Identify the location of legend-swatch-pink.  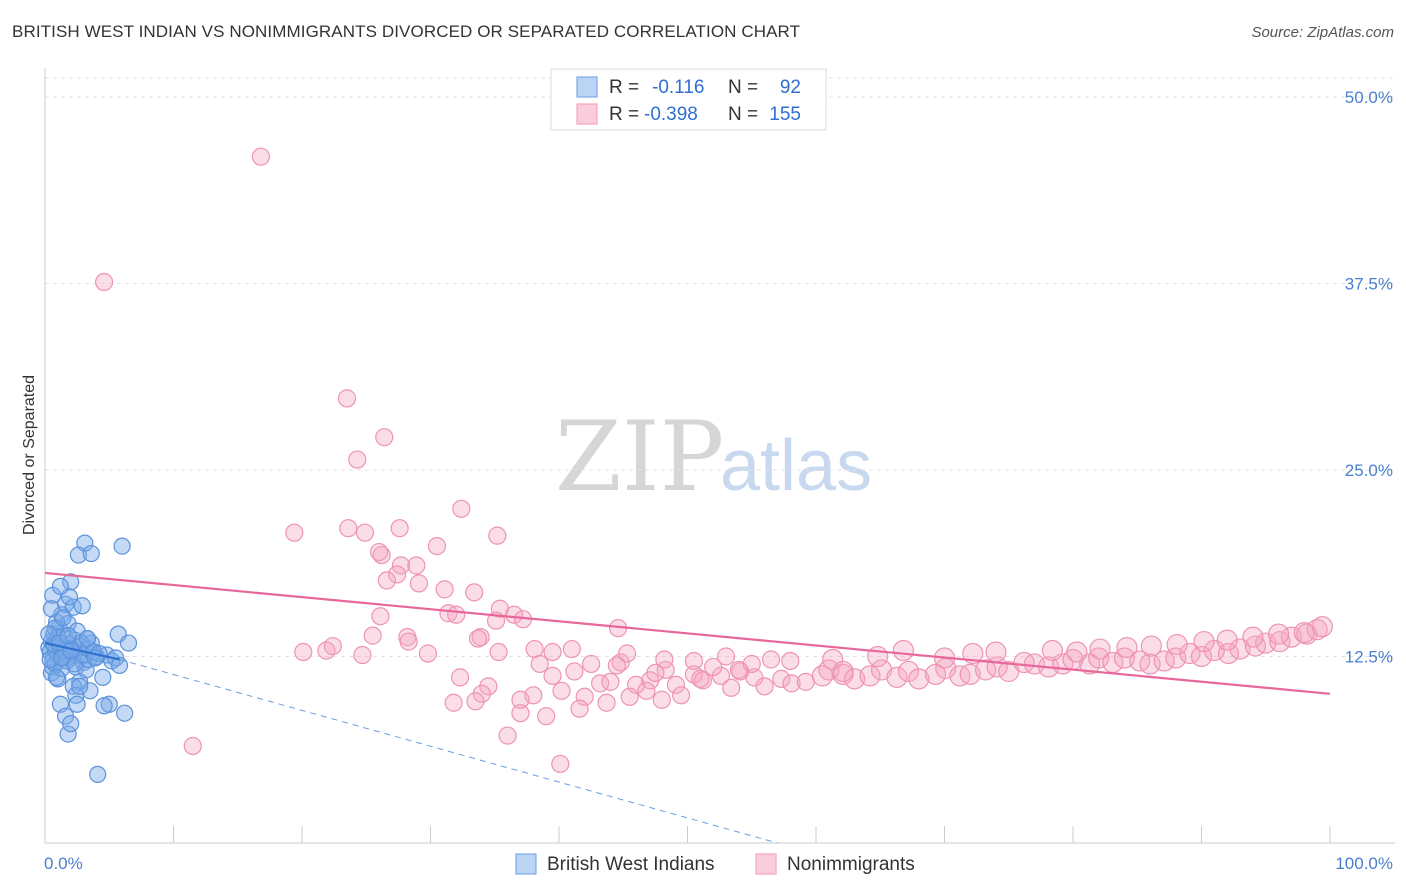
(587, 114).